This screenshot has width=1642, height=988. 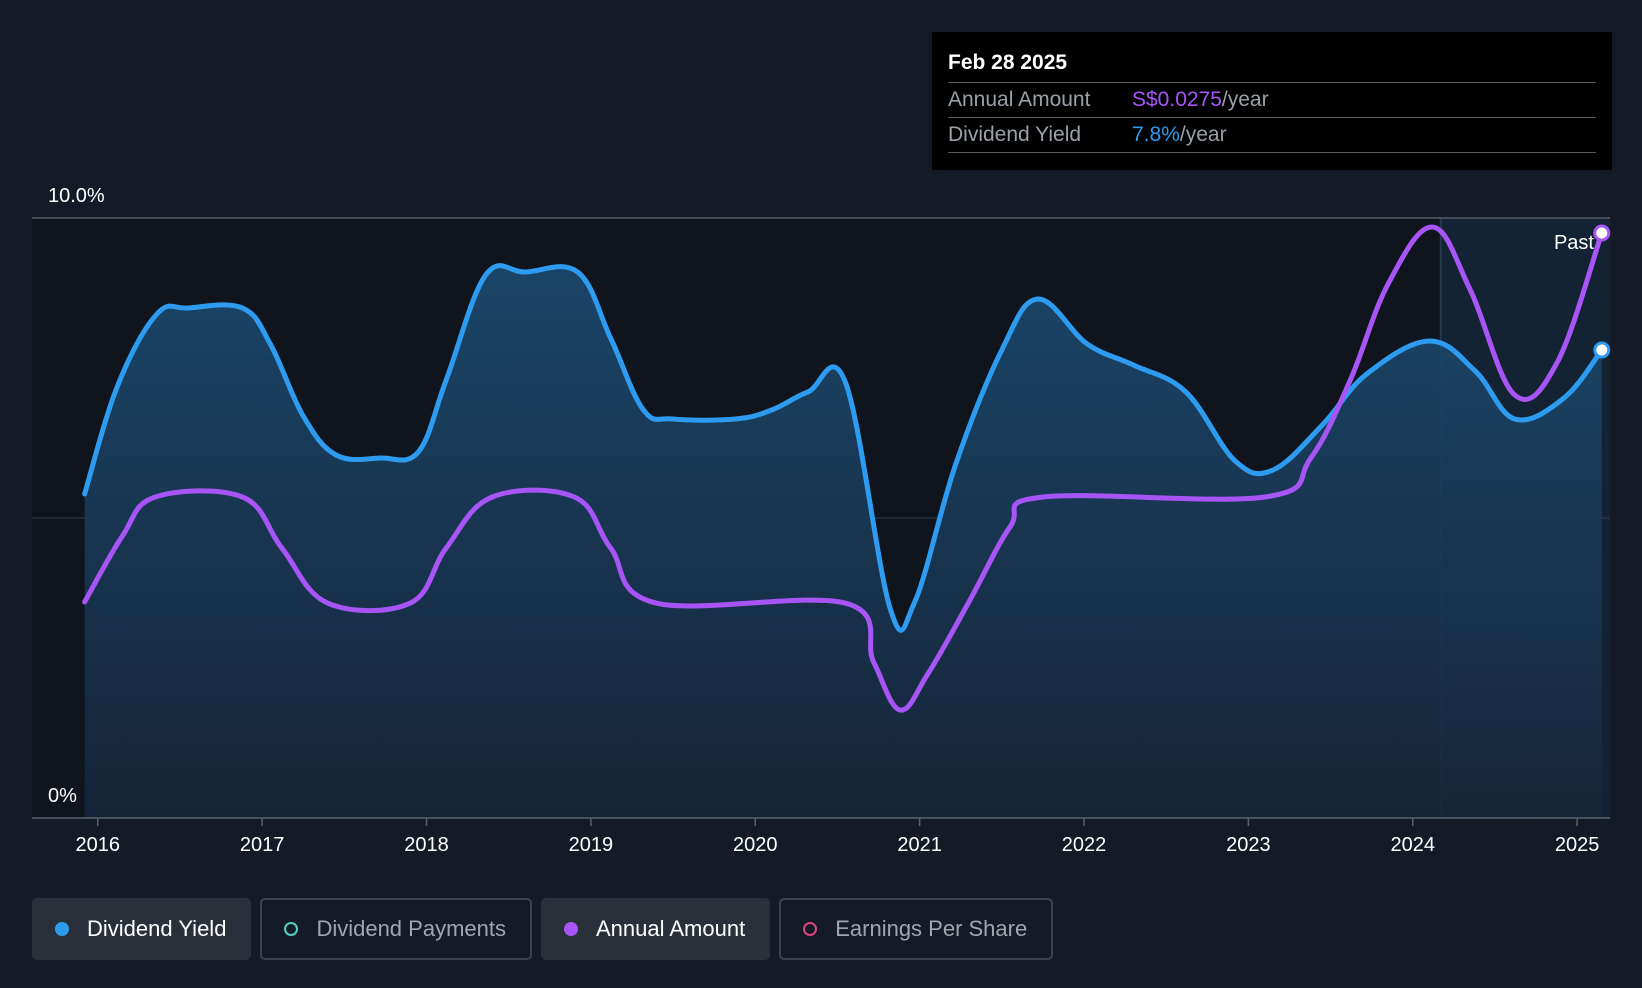 What do you see at coordinates (1413, 845) in the screenshot?
I see `x-tick-label: 2024` at bounding box center [1413, 845].